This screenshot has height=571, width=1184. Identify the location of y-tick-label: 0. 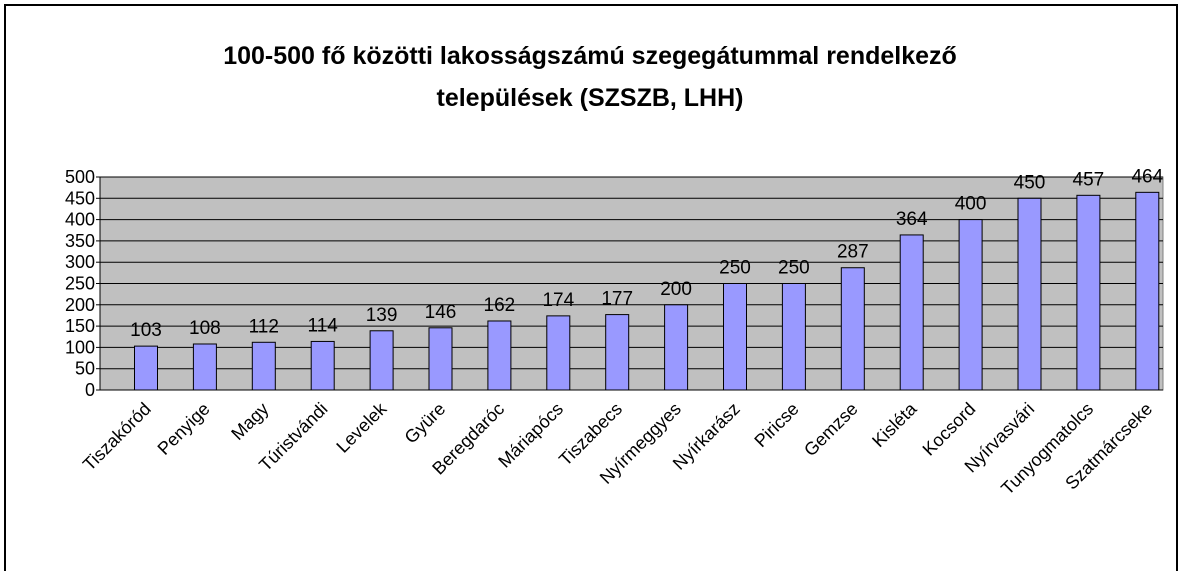
(90, 390).